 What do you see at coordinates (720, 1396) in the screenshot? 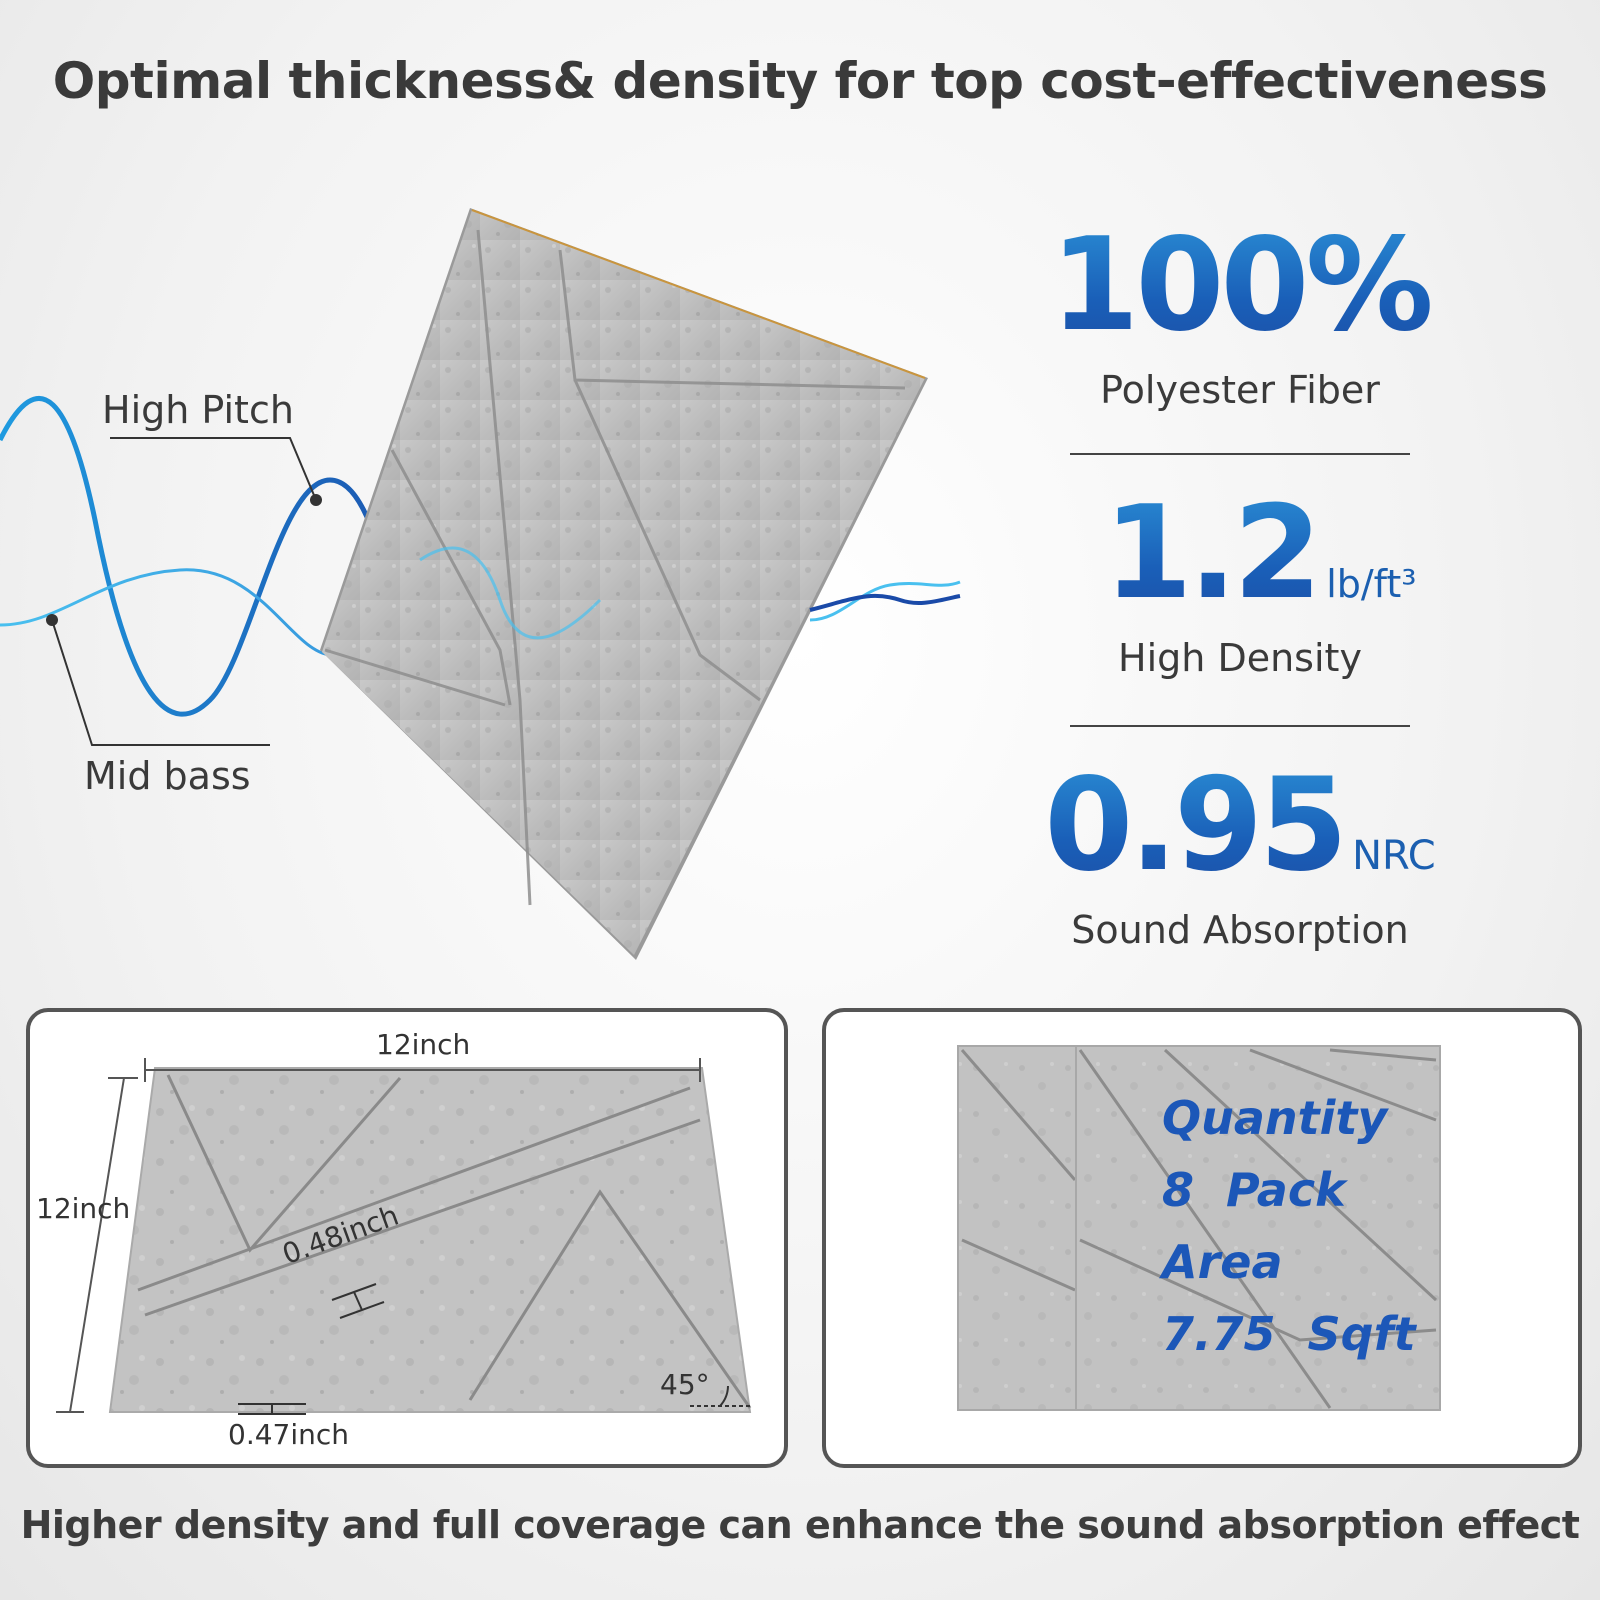
I see `angle-marker` at bounding box center [720, 1396].